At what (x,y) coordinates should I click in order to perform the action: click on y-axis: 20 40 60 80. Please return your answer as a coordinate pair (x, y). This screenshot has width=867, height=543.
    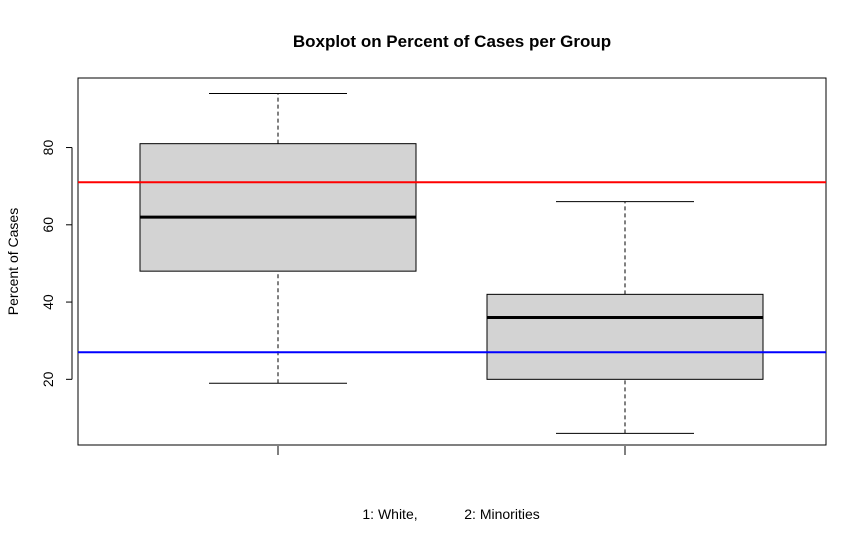
    Looking at the image, I should click on (56, 263).